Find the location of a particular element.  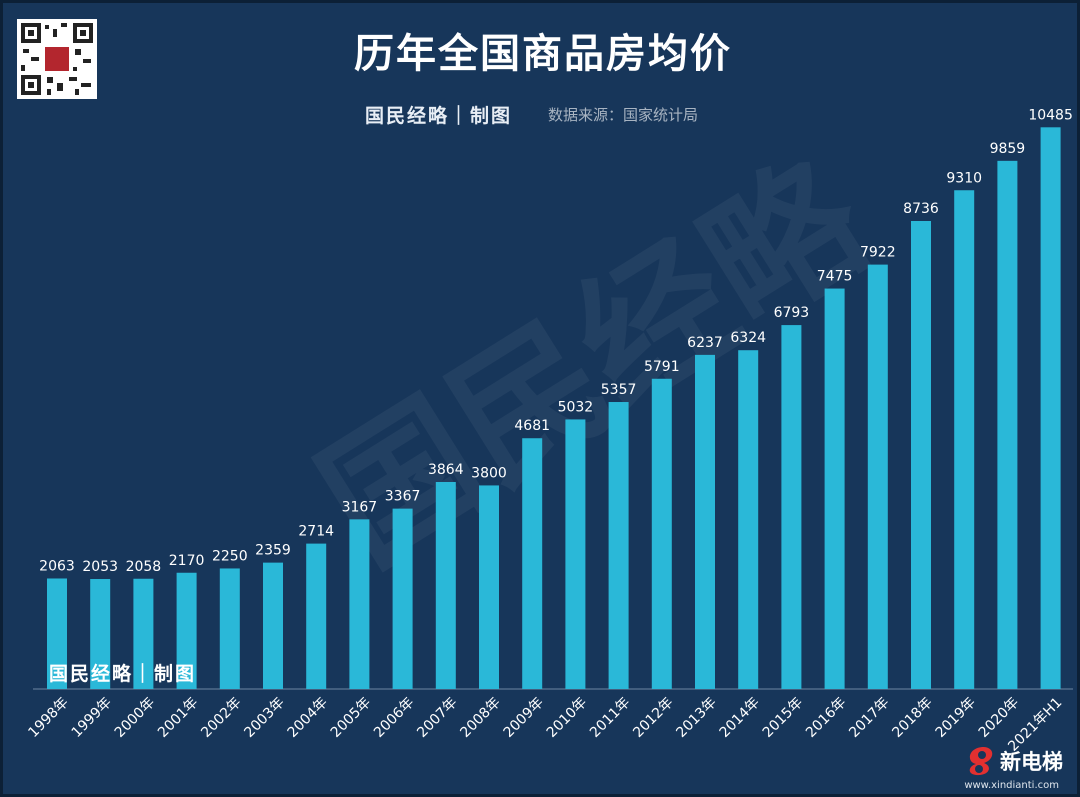

brand-label: 国民经略｜制图 is located at coordinates (439, 115).